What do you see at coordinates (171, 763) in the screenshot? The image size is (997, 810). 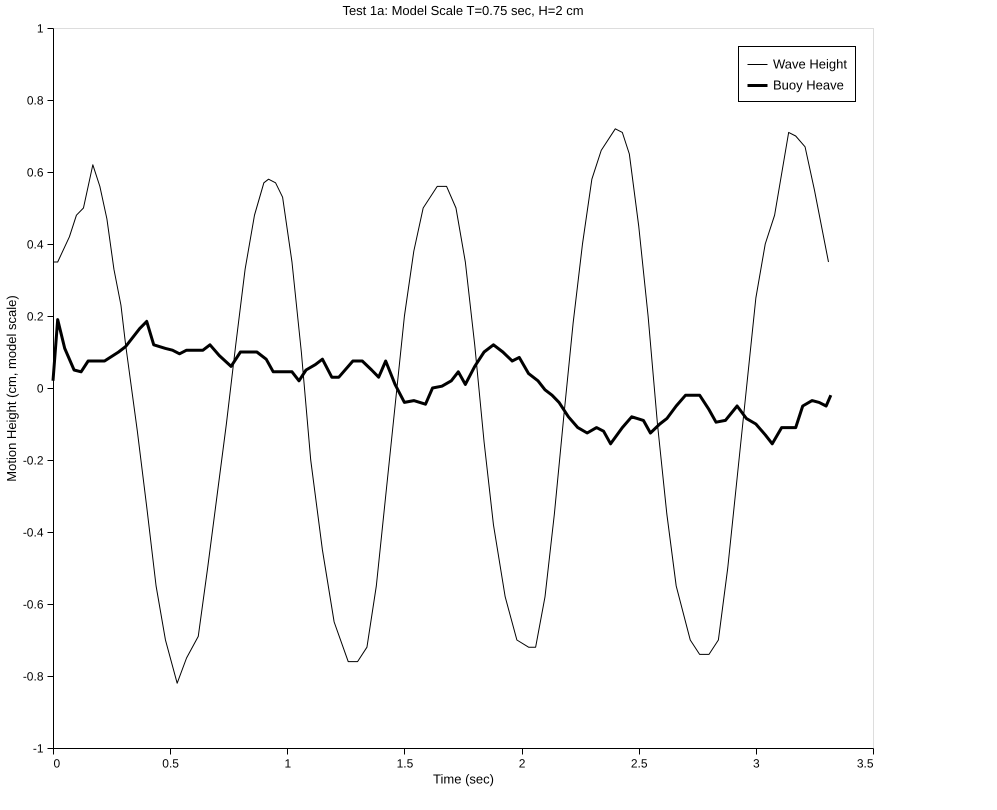 I see `x-tick-label: 0.5` at bounding box center [171, 763].